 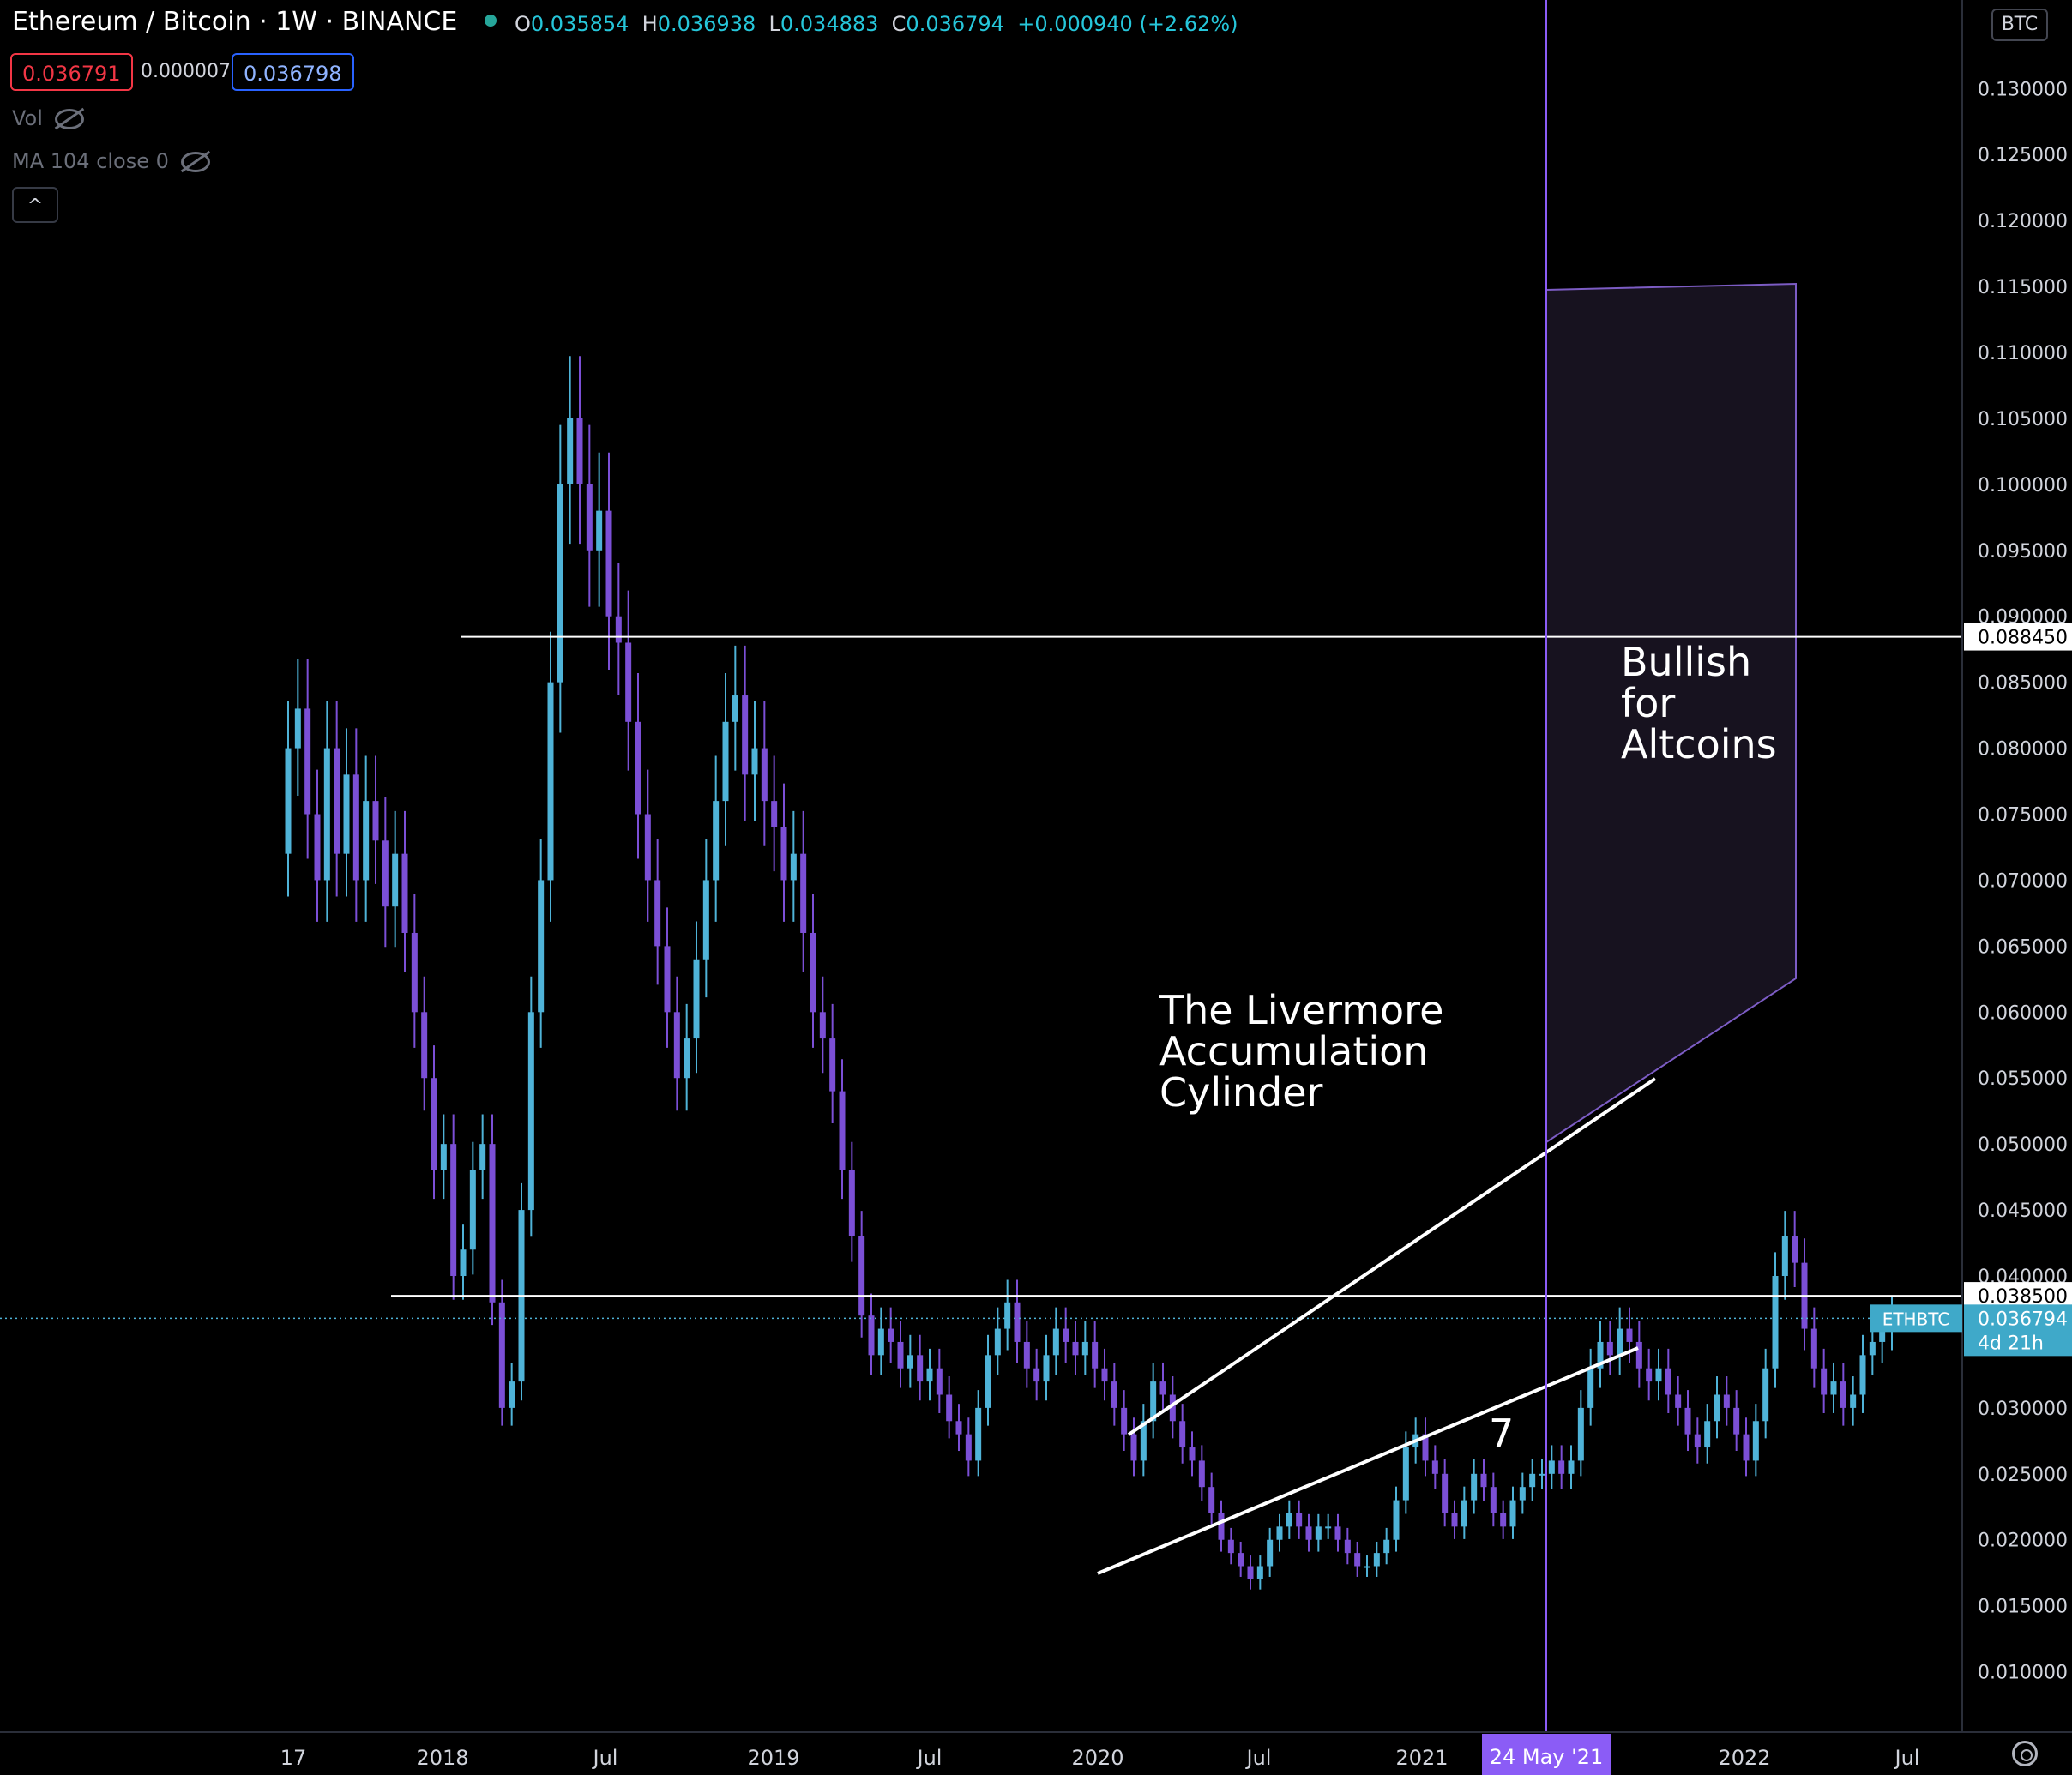 I want to click on count-annotation: 7, so click(x=1502, y=1434).